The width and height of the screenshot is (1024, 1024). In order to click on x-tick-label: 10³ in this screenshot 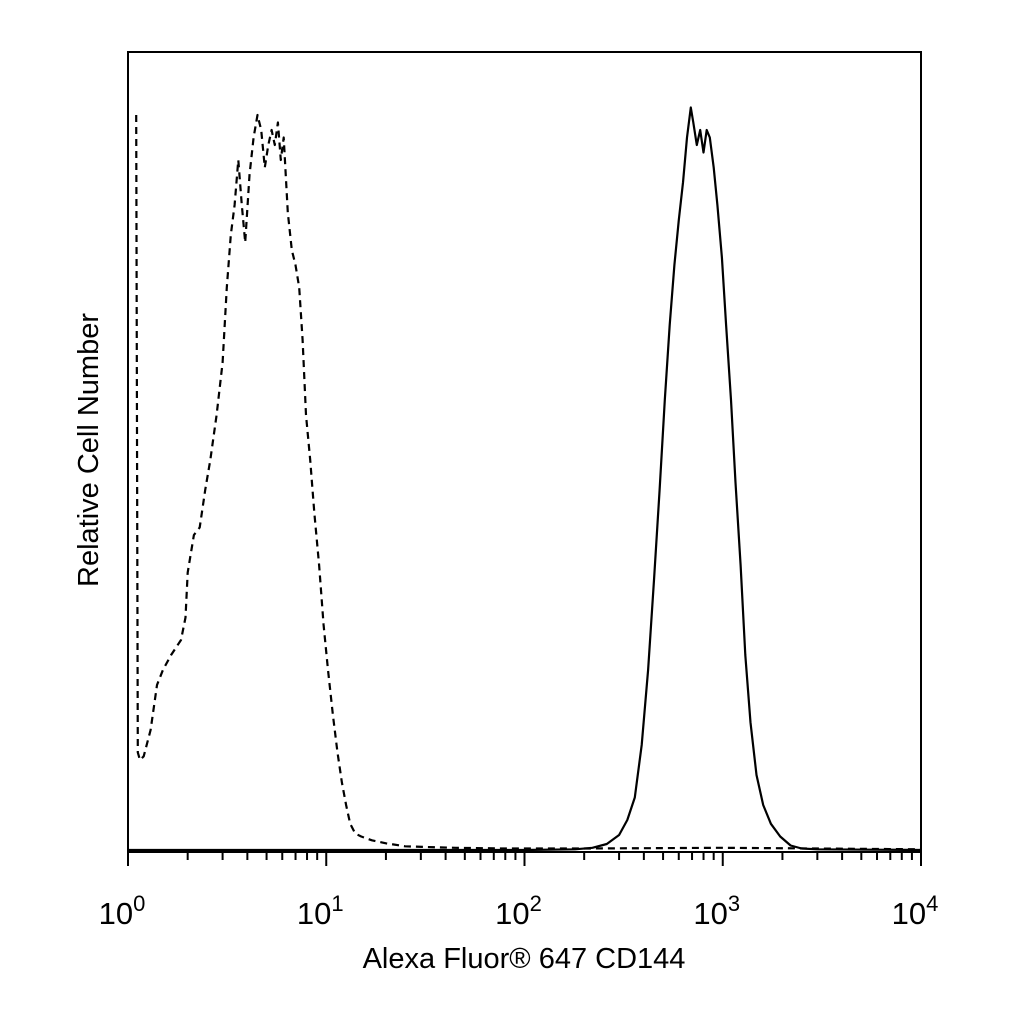, I will do `click(716, 911)`.